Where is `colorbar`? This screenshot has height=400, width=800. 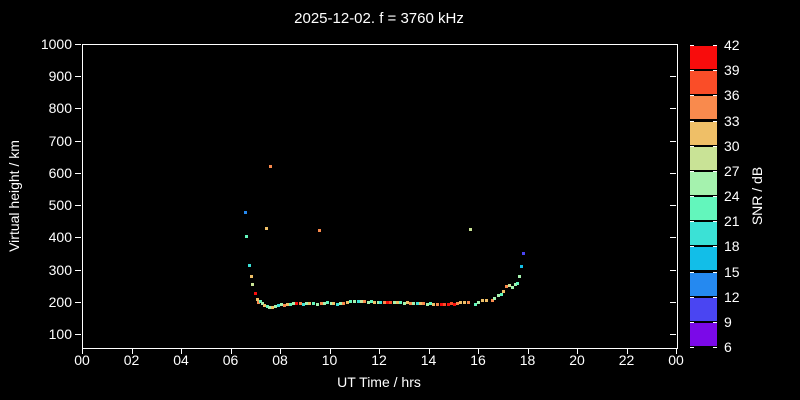 colorbar is located at coordinates (703, 196).